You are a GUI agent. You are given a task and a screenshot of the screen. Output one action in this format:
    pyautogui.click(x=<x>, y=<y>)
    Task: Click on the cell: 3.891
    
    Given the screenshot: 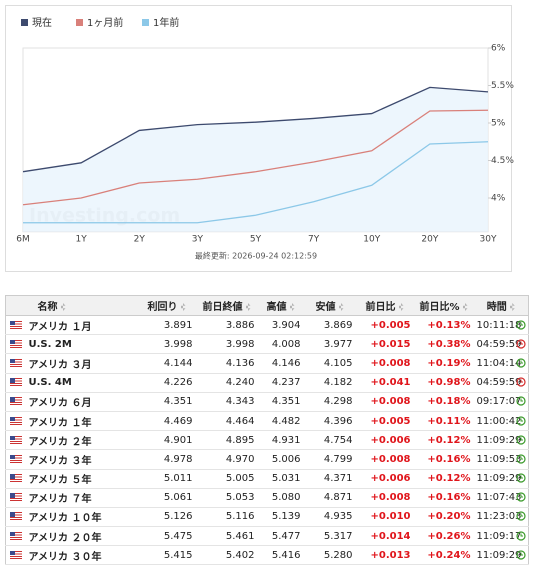 What is the action you would take?
    pyautogui.click(x=166, y=325)
    